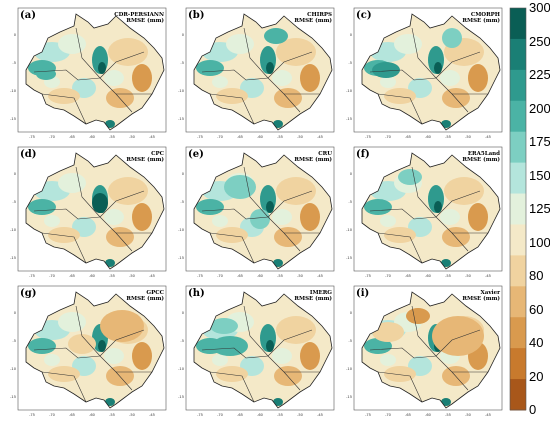  What do you see at coordinates (28, 293) in the screenshot?
I see `panel-label: (g)` at bounding box center [28, 293].